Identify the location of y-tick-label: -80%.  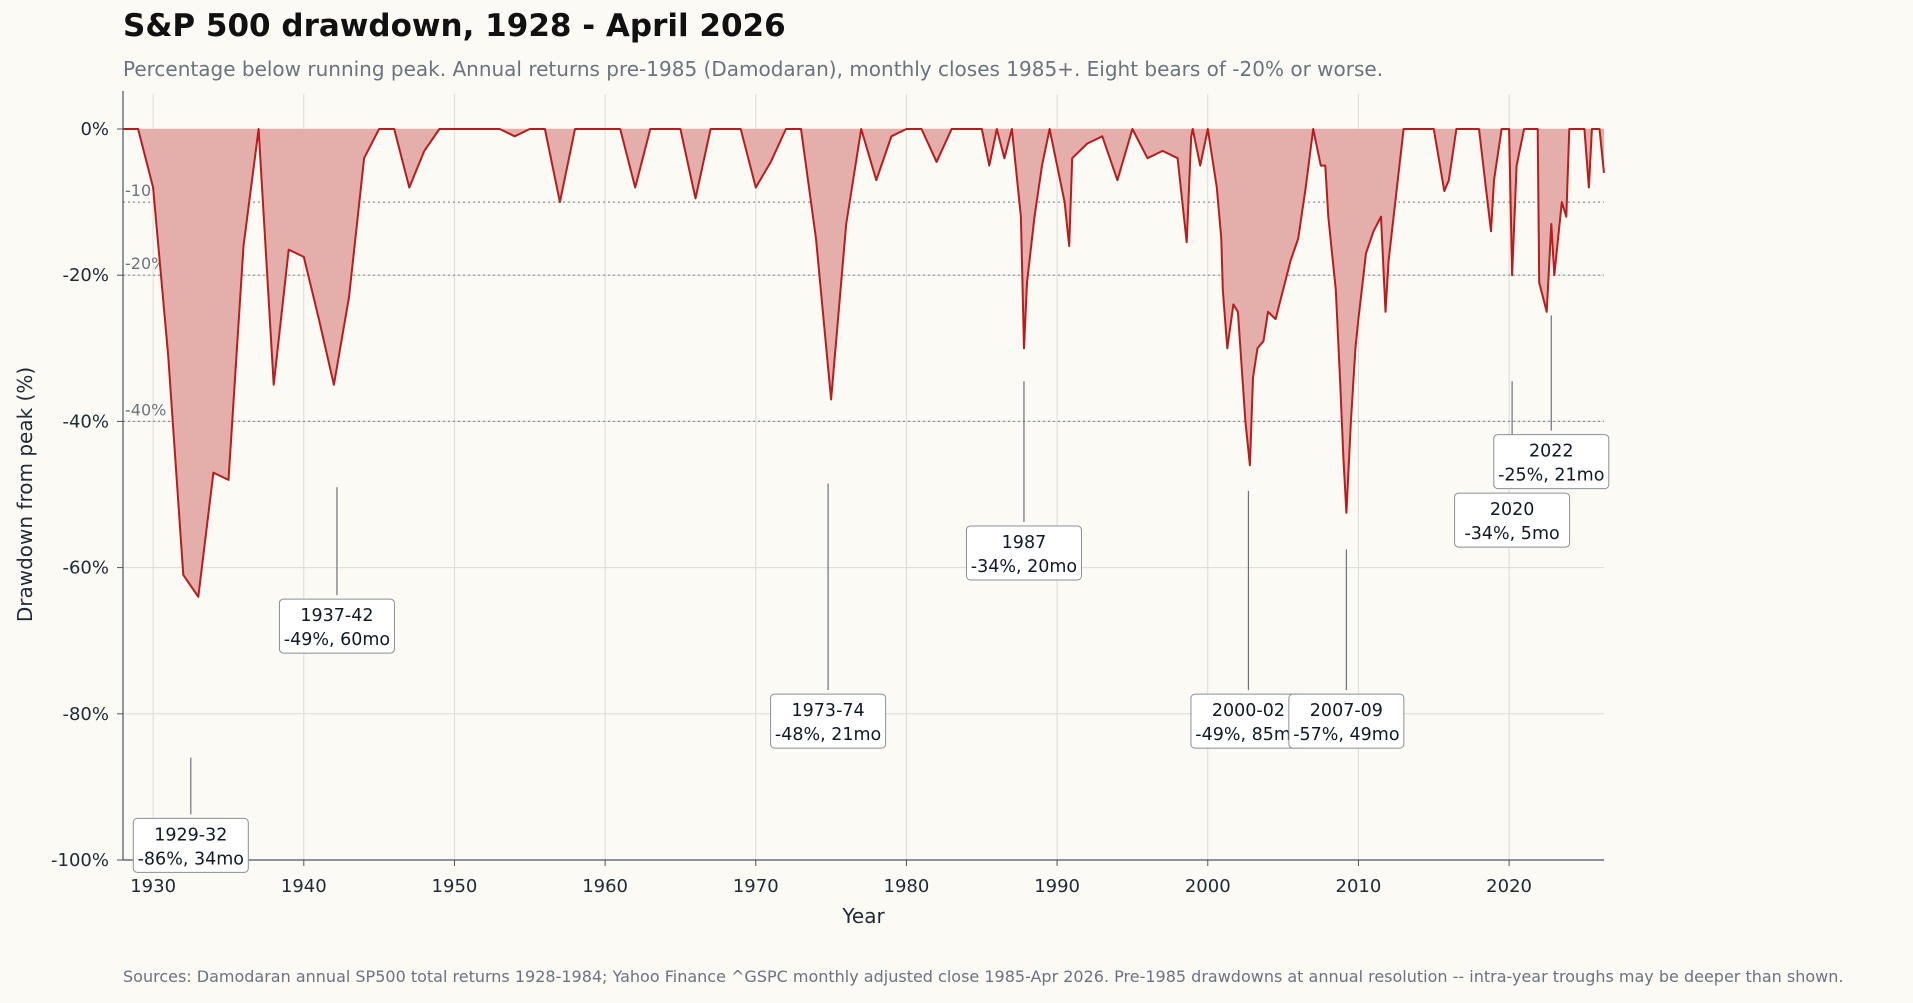
(85, 714).